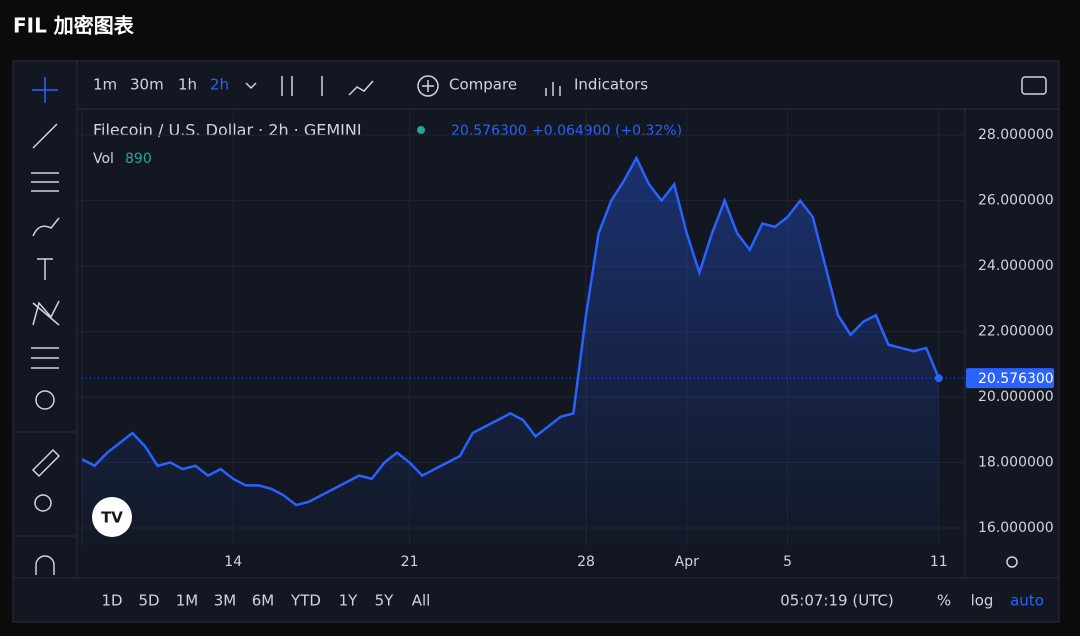 The width and height of the screenshot is (1080, 636). I want to click on range: 5D, so click(148, 601).